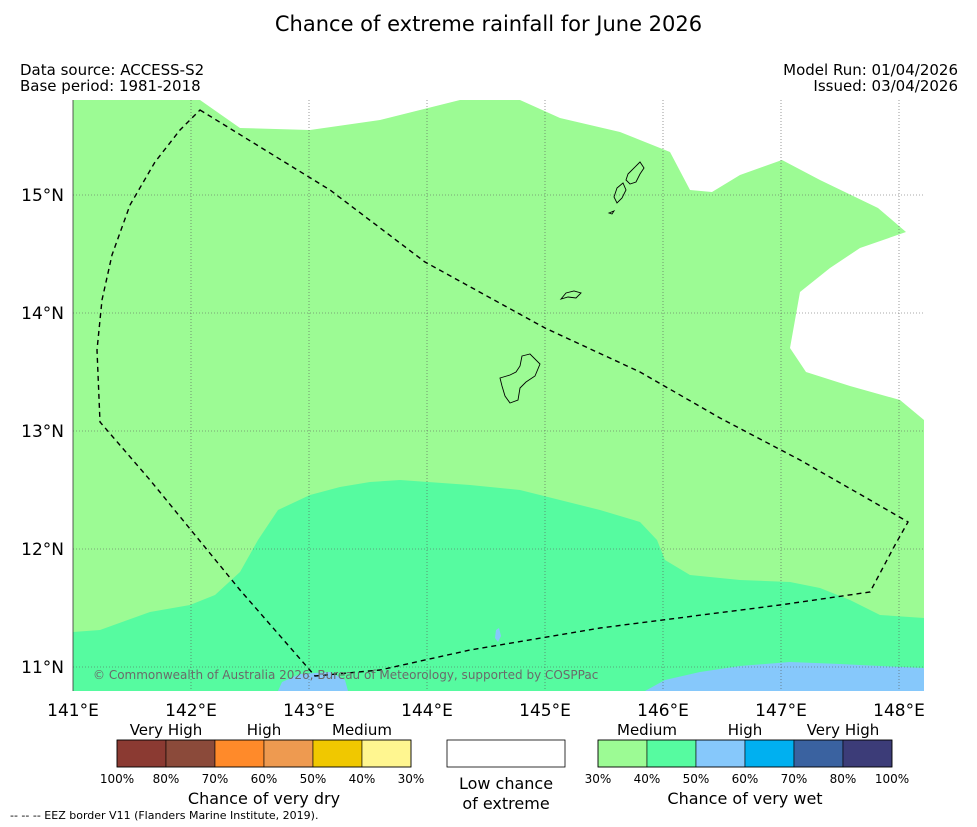 Image resolution: width=977 pixels, height=827 pixels. I want to click on lat-label: 15°N, so click(42, 196).